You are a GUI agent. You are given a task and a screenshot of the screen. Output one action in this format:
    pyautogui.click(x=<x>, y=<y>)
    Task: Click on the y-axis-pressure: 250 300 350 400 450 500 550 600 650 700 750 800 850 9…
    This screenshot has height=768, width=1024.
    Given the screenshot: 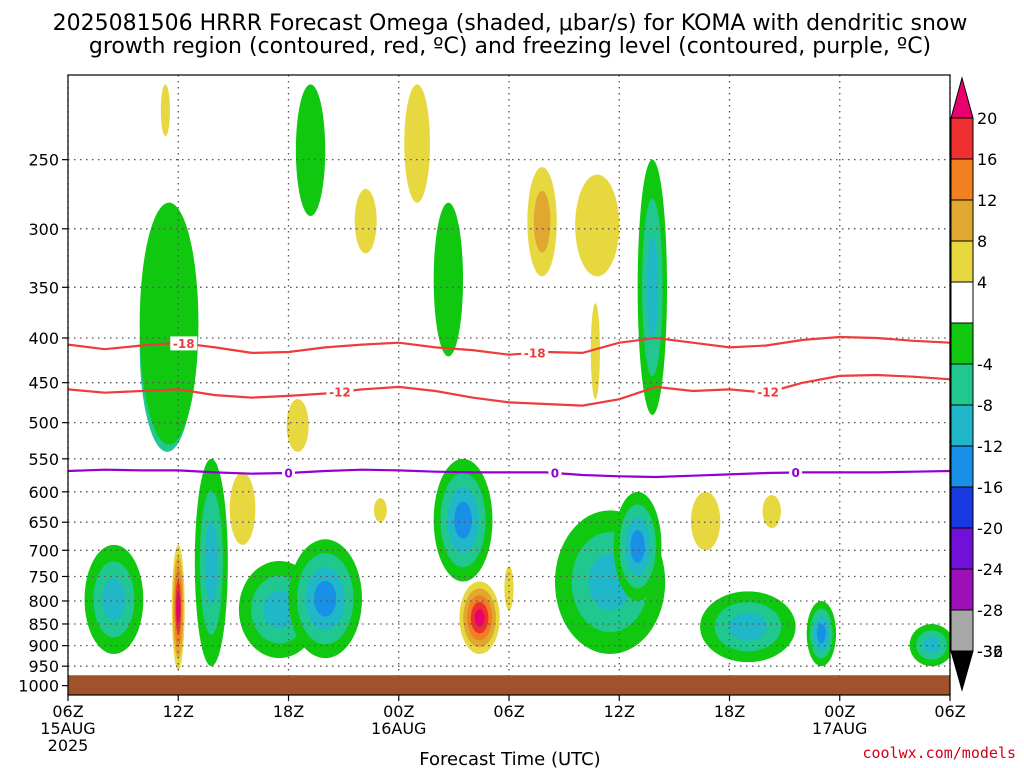 What is the action you would take?
    pyautogui.click(x=43, y=423)
    